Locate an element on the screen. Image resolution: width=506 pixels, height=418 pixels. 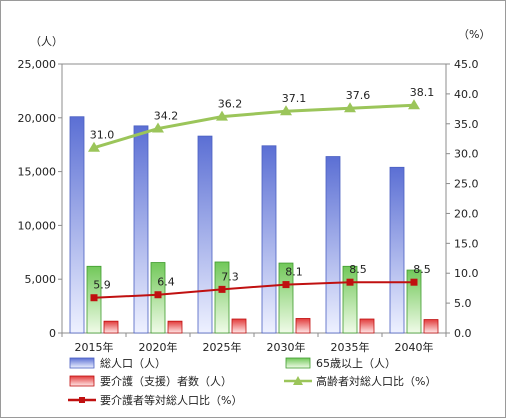
data-label: 6.4 is located at coordinates (166, 282).